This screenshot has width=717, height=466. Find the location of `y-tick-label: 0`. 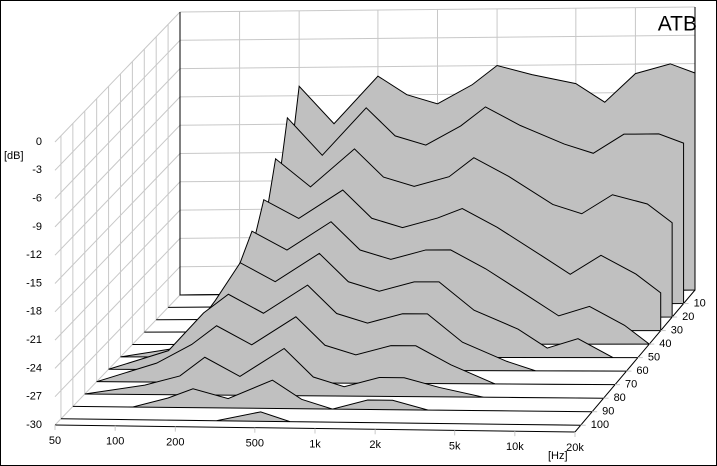

y-tick-label: 0 is located at coordinates (39, 142).